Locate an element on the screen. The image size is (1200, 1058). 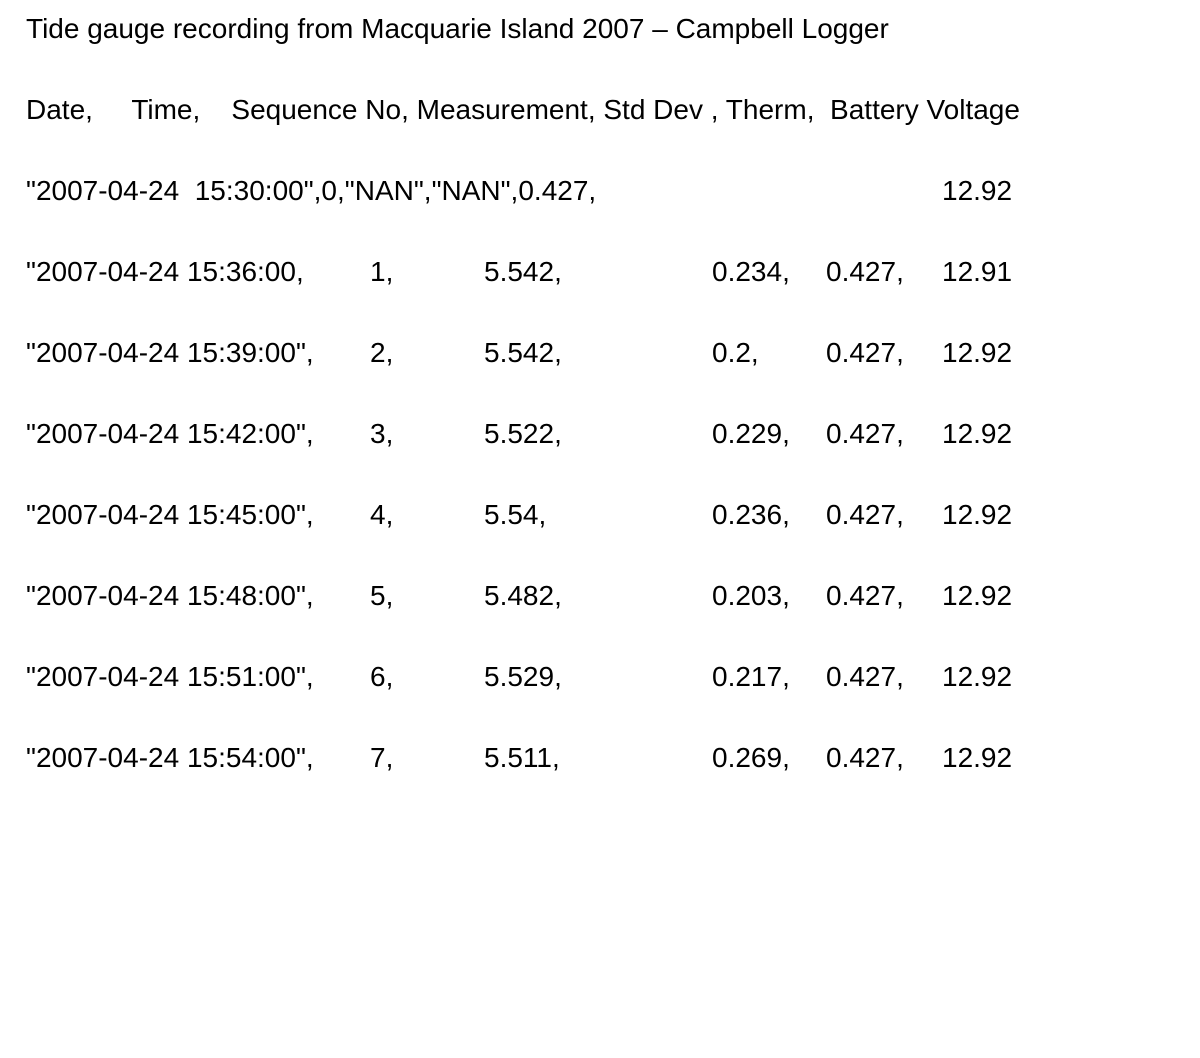
row-sequence-no: 6, is located at coordinates (382, 676).